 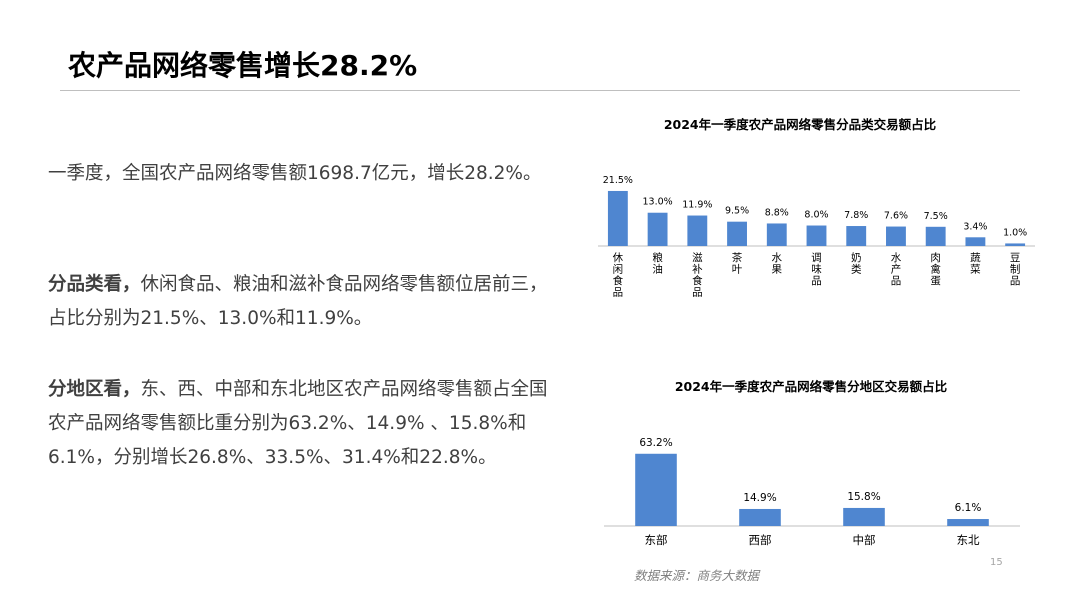 What do you see at coordinates (1015, 269) in the screenshot?
I see `category-label: 豆制品` at bounding box center [1015, 269].